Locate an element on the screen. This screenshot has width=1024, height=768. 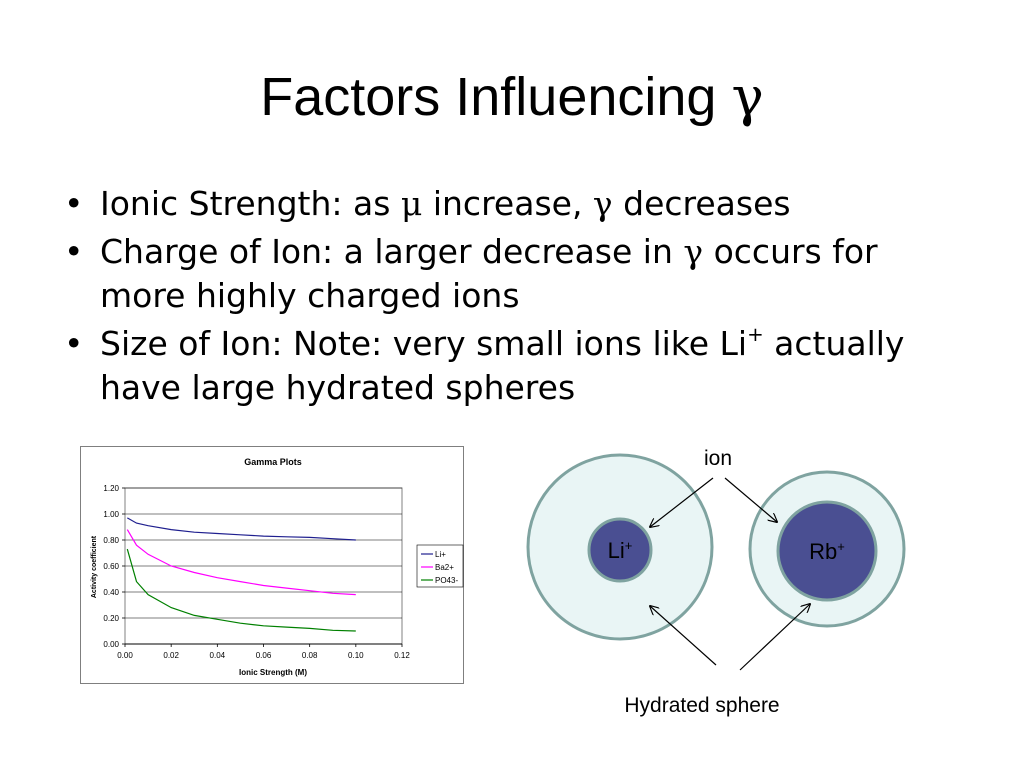
y-tick-label: 0.60 is located at coordinates (111, 566).